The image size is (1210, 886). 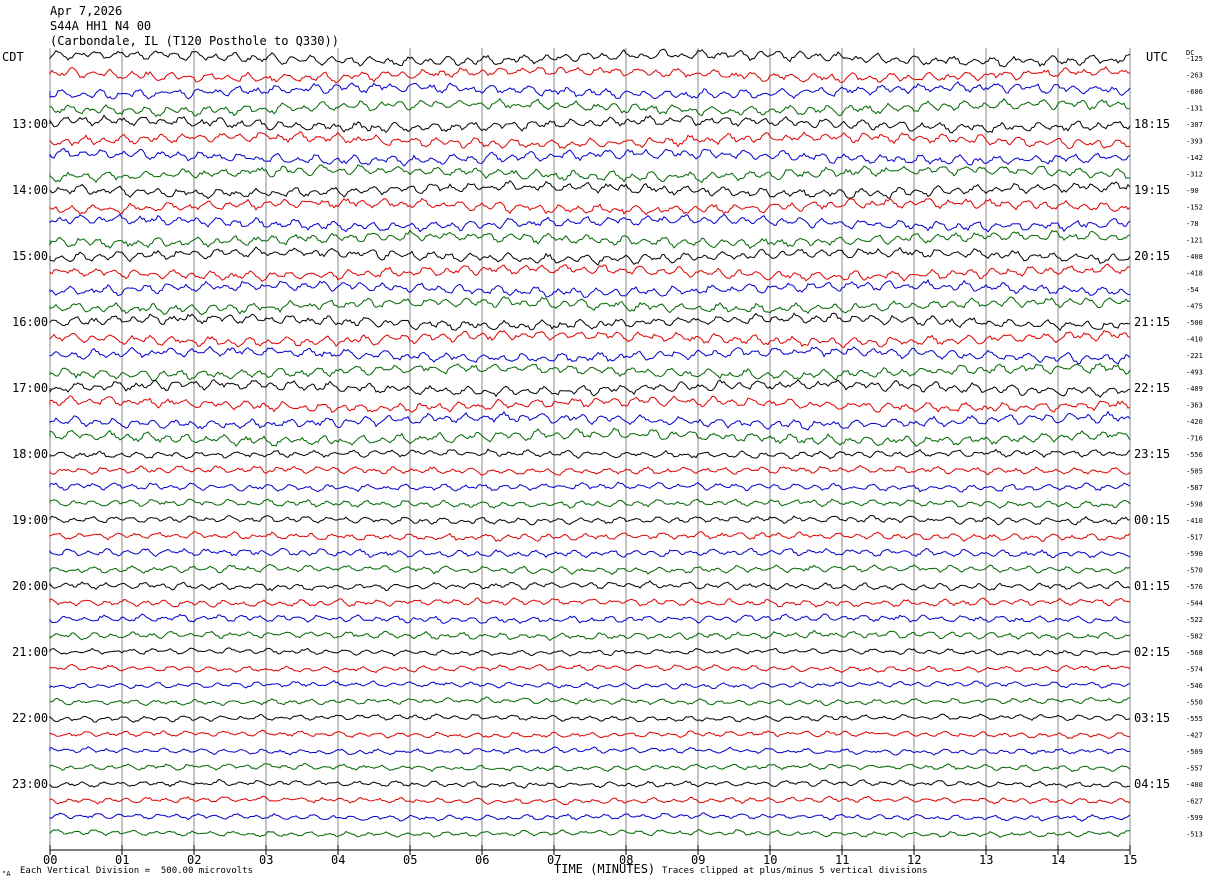 What do you see at coordinates (698, 860) in the screenshot?
I see `x-tick-label: 09` at bounding box center [698, 860].